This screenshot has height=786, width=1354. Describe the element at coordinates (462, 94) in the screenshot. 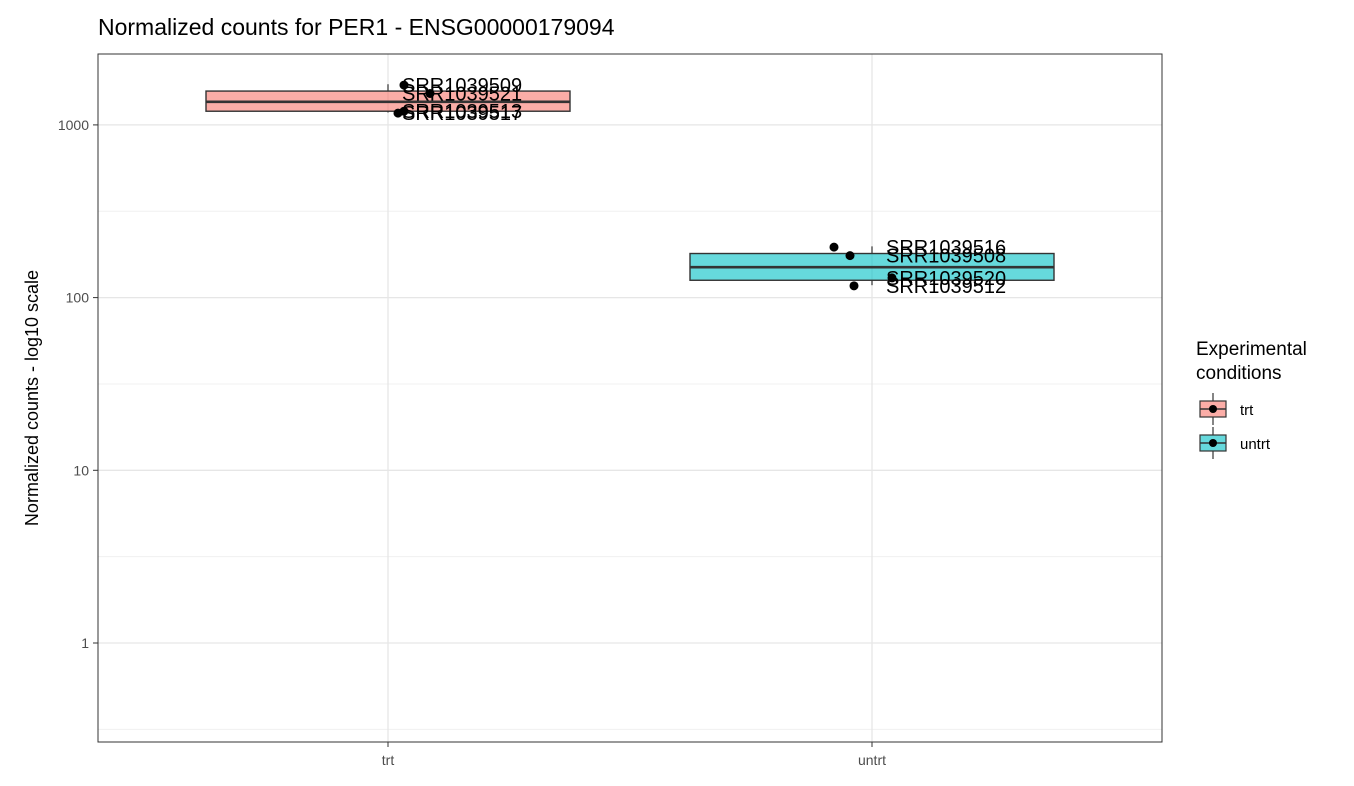

I see `sample-label: SRR1039521` at that location.